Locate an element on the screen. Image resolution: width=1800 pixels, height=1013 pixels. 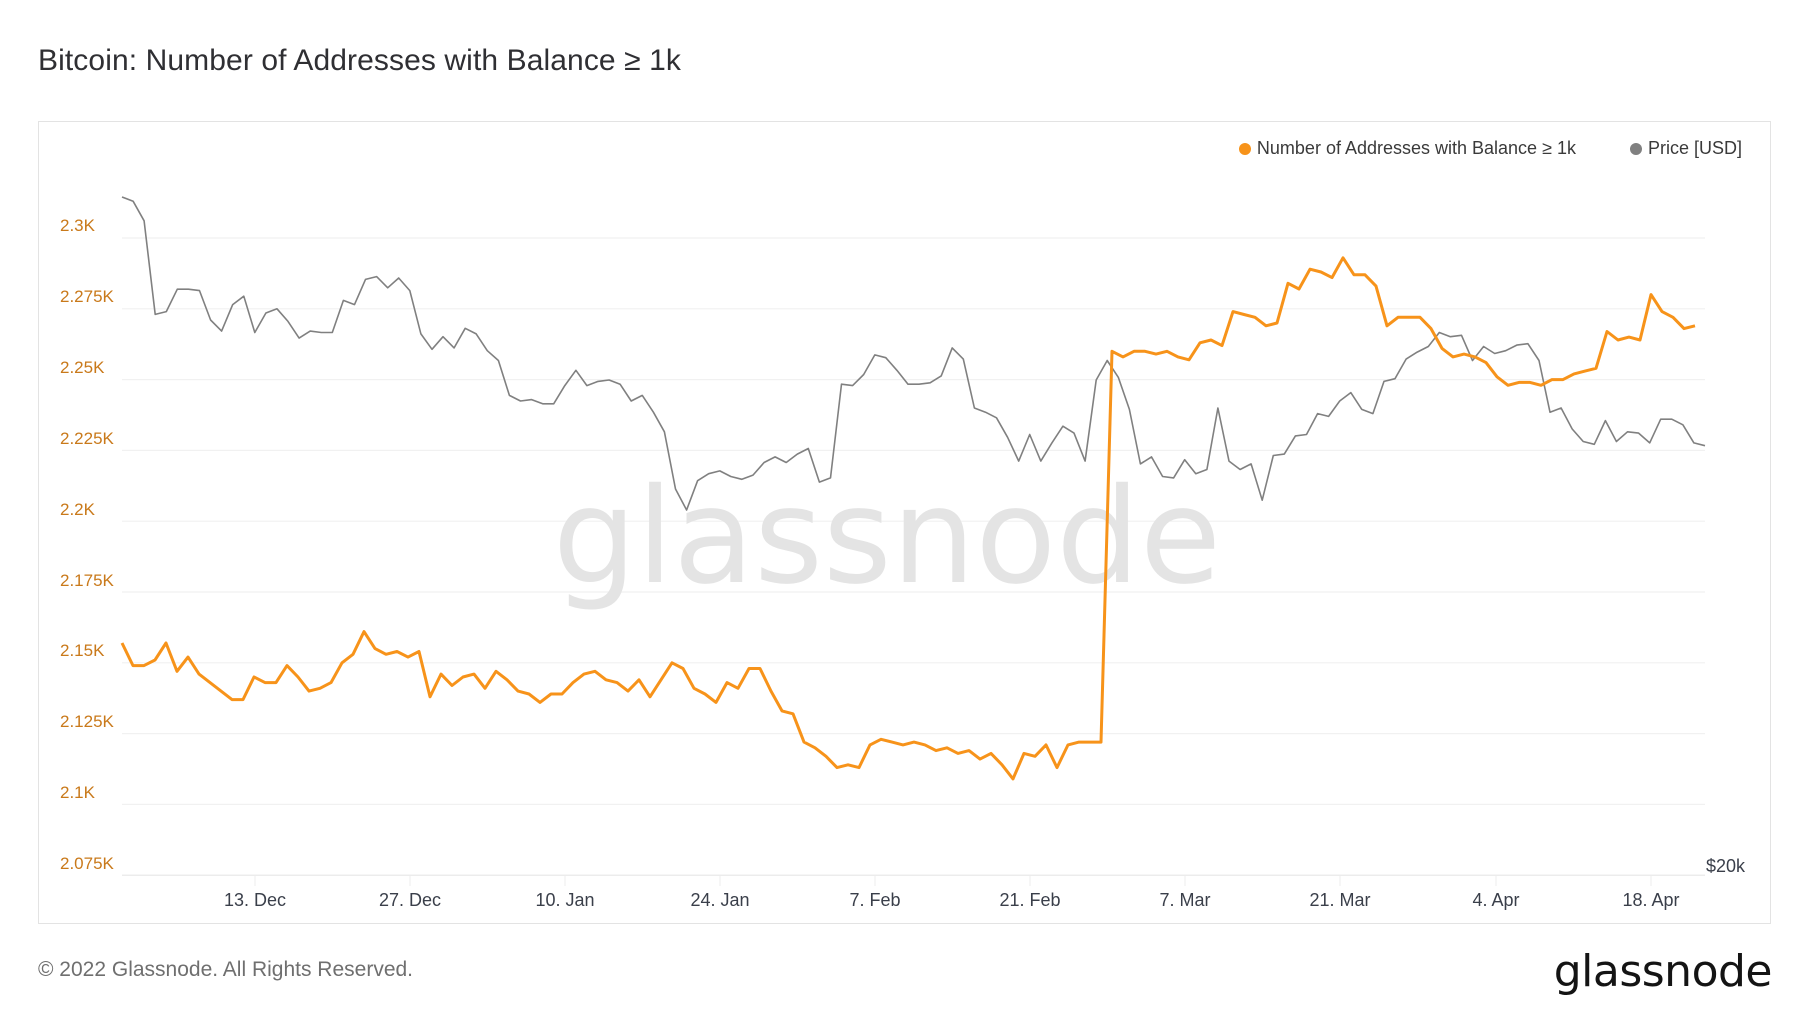
y-tick-label: 2.15K is located at coordinates (82, 650).